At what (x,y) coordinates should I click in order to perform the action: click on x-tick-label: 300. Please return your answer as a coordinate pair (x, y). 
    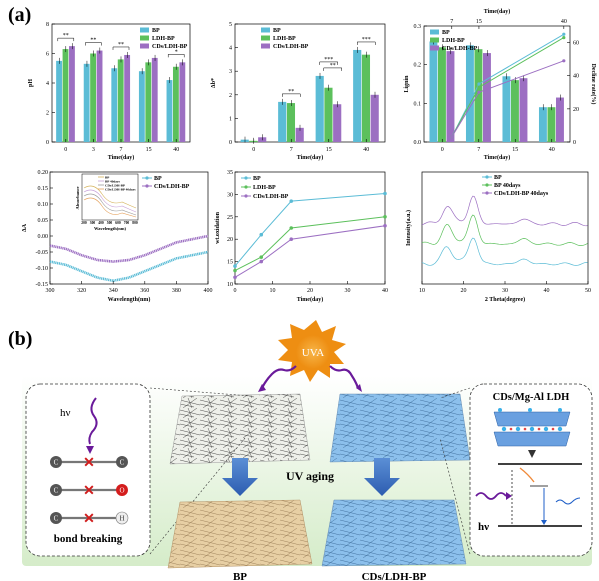
    Looking at the image, I should click on (50, 291).